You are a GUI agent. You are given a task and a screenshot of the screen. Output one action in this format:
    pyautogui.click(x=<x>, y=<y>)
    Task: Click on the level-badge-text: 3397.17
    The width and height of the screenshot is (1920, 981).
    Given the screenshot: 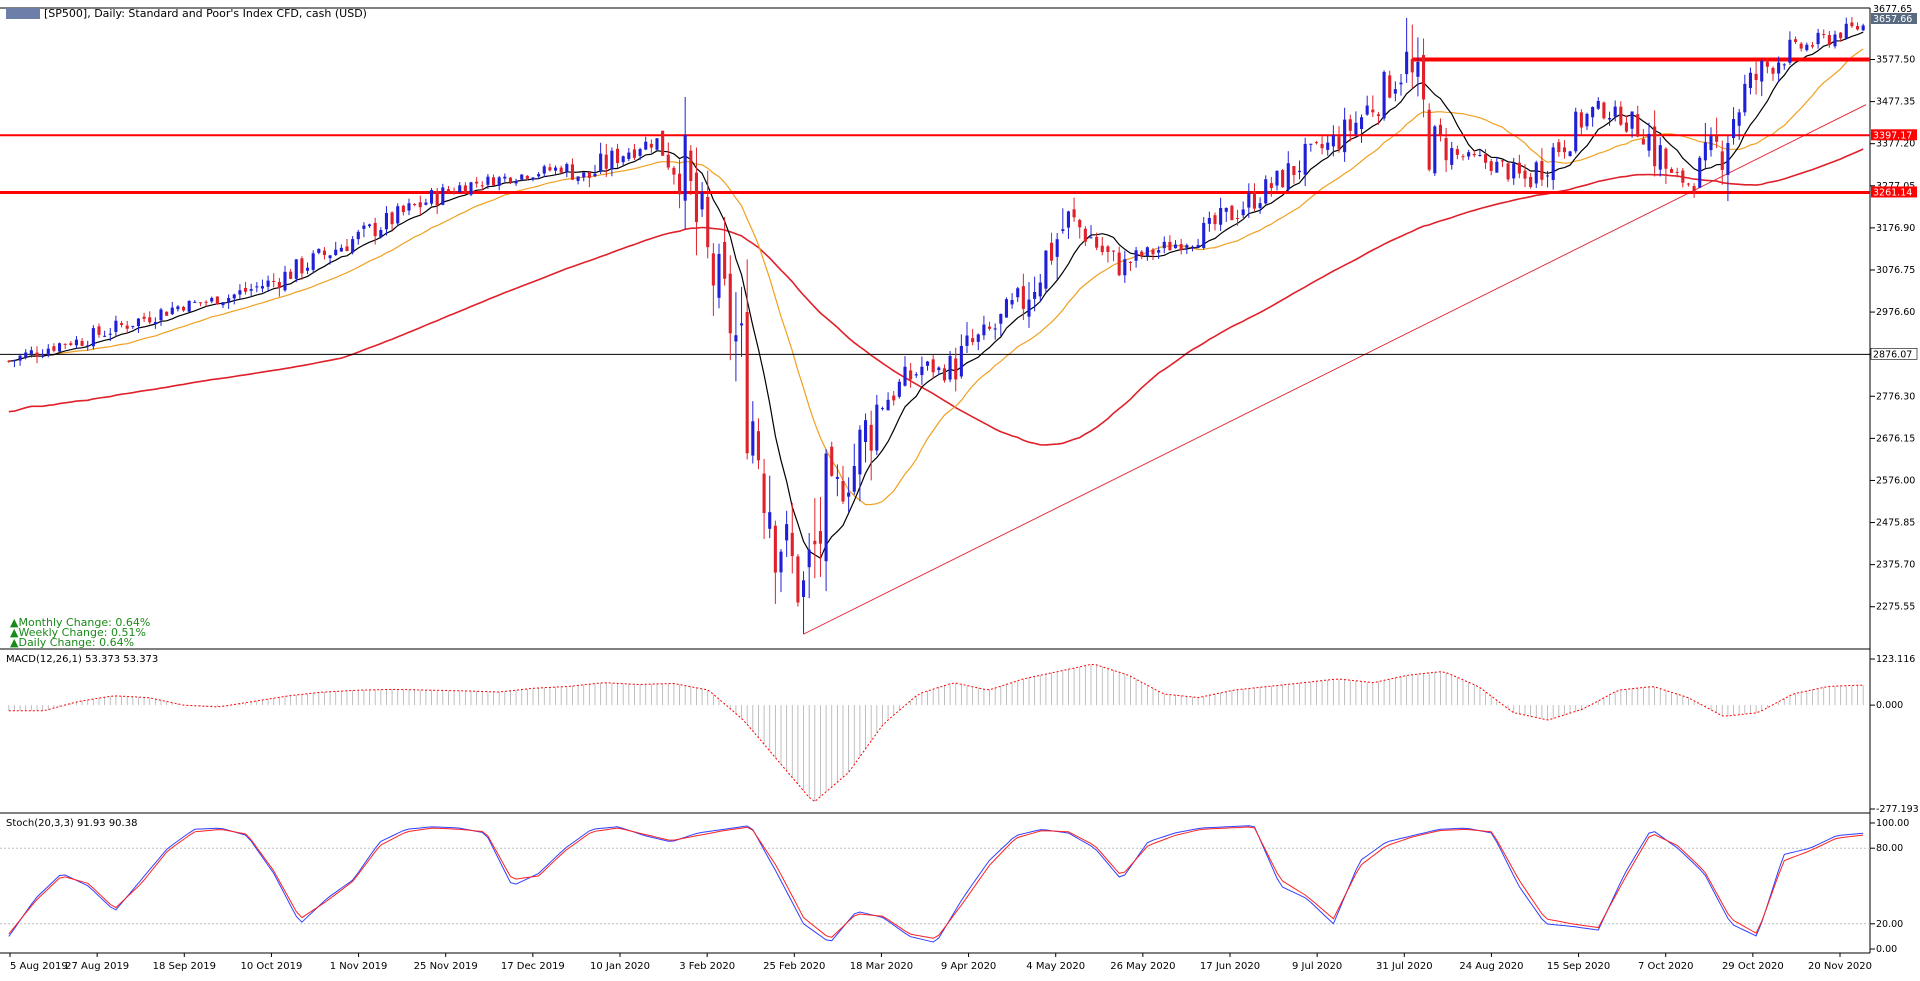 What is the action you would take?
    pyautogui.click(x=1892, y=135)
    